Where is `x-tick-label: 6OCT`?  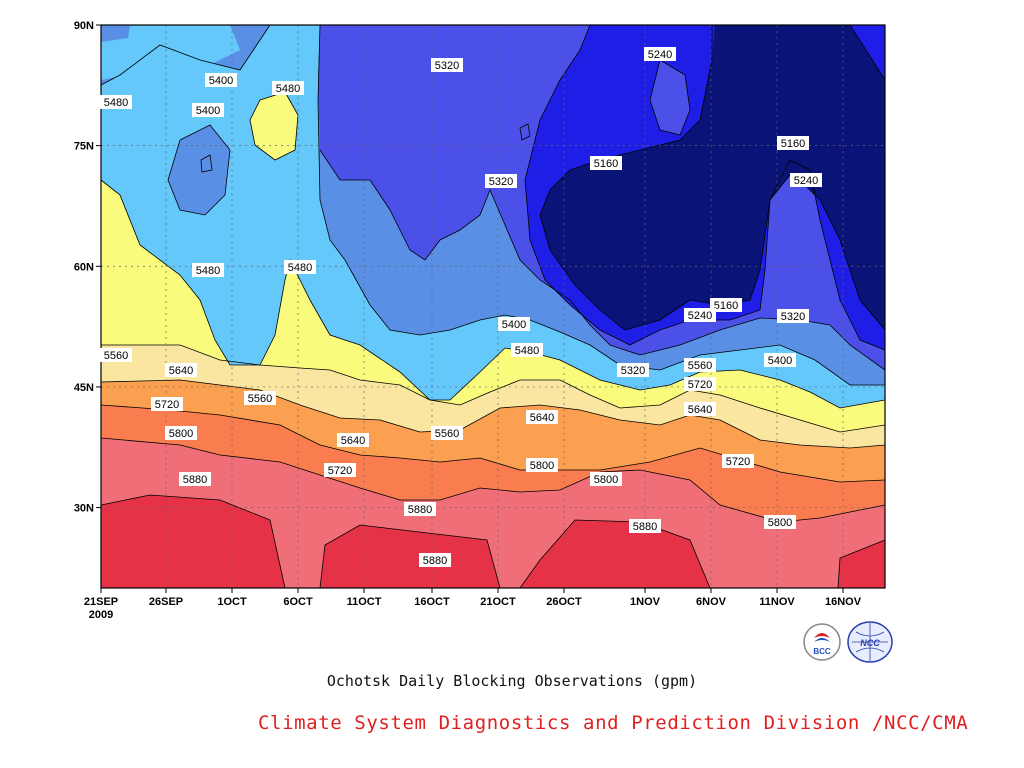
x-tick-label: 6OCT is located at coordinates (298, 602).